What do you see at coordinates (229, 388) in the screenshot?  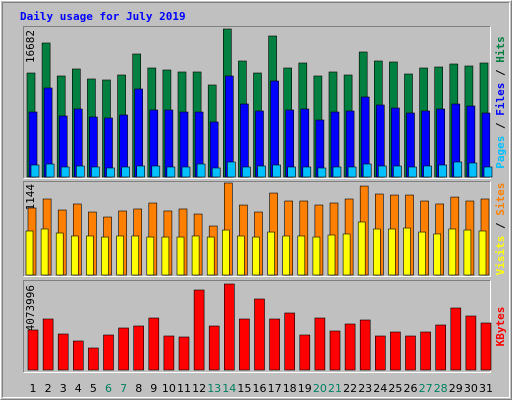 I see `x-tick-label: 14` at bounding box center [229, 388].